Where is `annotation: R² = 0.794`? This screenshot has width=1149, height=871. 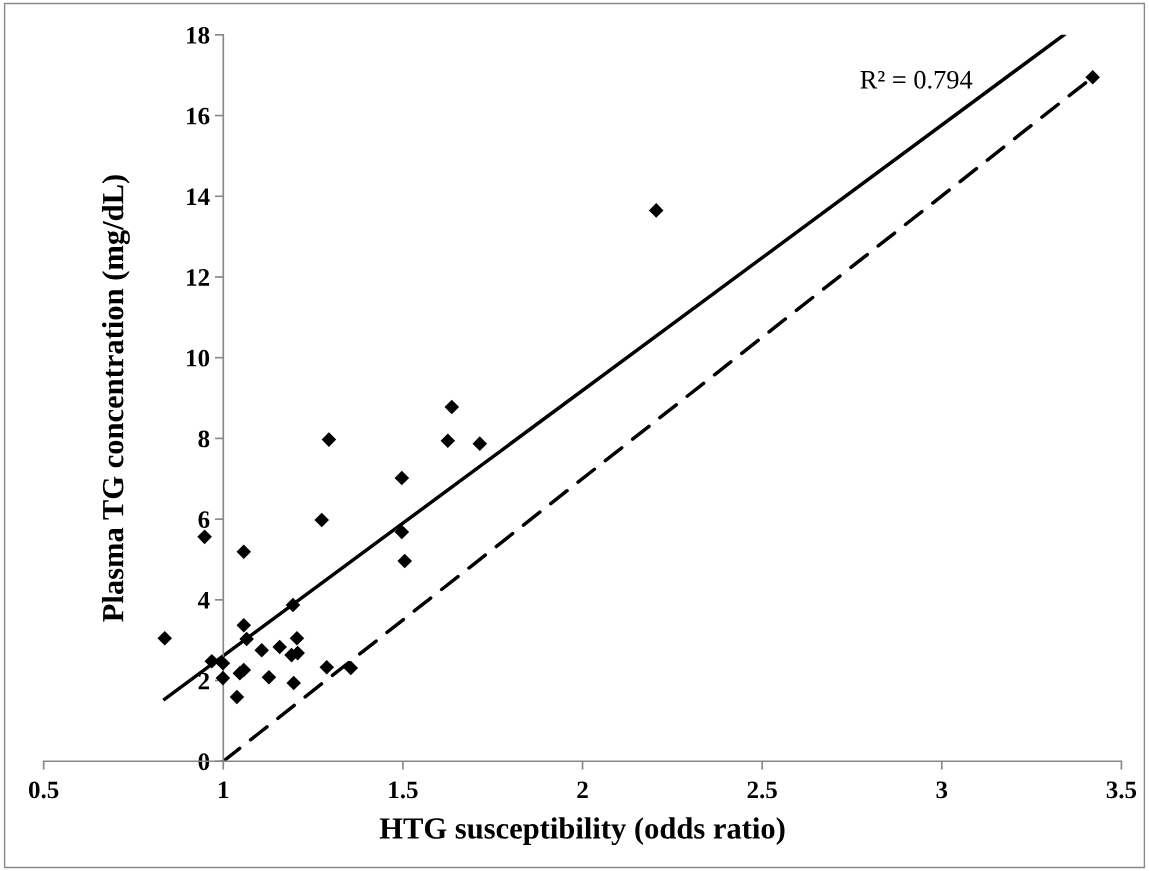 annotation: R² = 0.794 is located at coordinates (916, 79).